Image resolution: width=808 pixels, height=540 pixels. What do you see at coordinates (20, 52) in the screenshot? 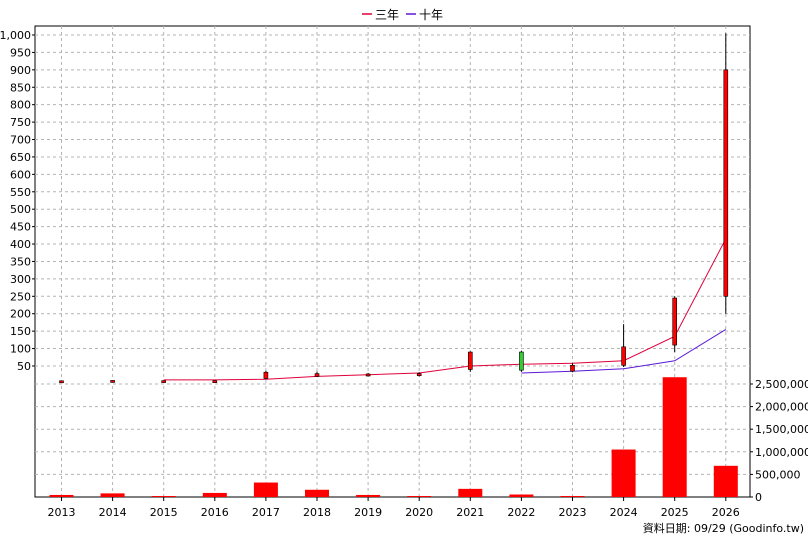
I see `price-tick-label: 950` at bounding box center [20, 52].